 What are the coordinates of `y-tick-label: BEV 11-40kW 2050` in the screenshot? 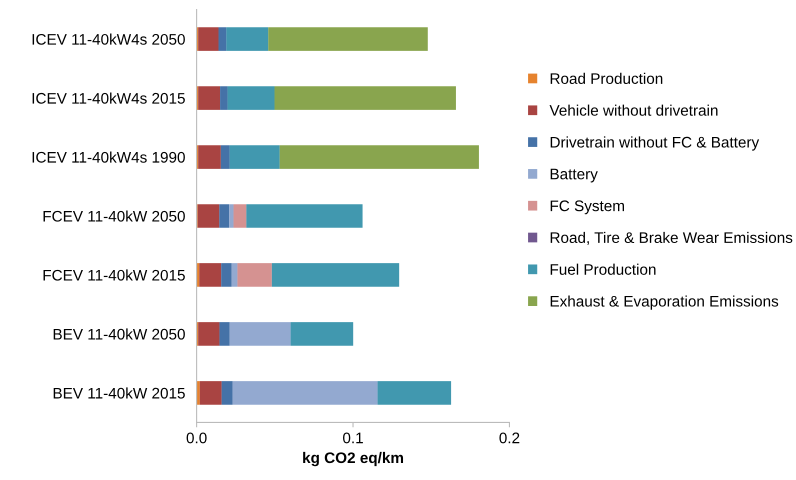 It's located at (119, 334).